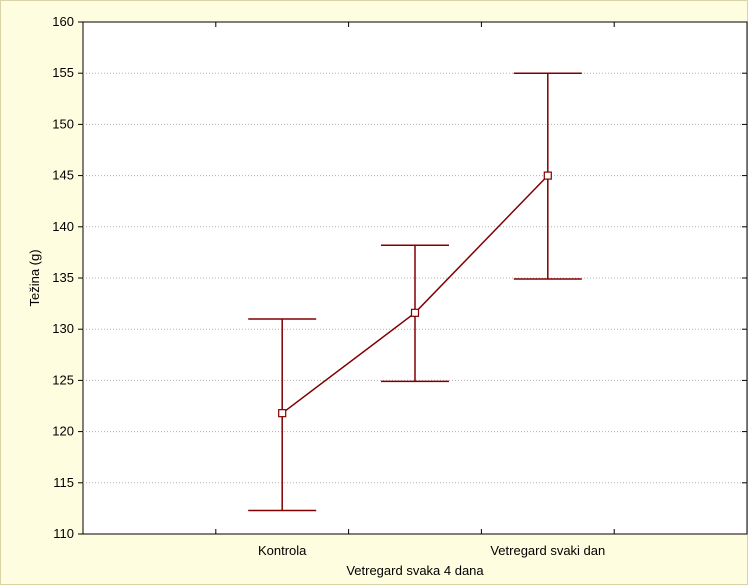 The height and width of the screenshot is (586, 748). What do you see at coordinates (63, 379) in the screenshot?
I see `y-tick-label: 125` at bounding box center [63, 379].